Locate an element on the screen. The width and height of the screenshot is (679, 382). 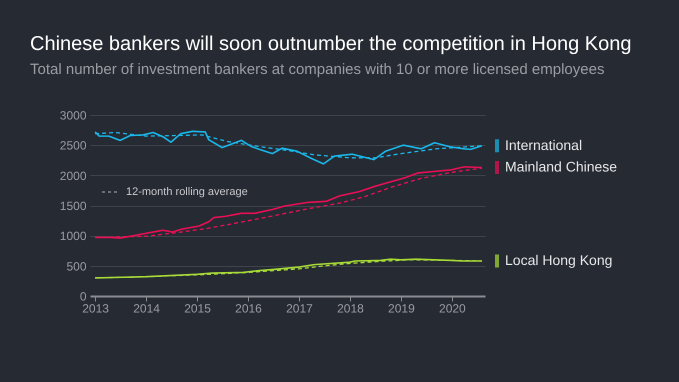
x-tick-label: 2014 is located at coordinates (146, 309).